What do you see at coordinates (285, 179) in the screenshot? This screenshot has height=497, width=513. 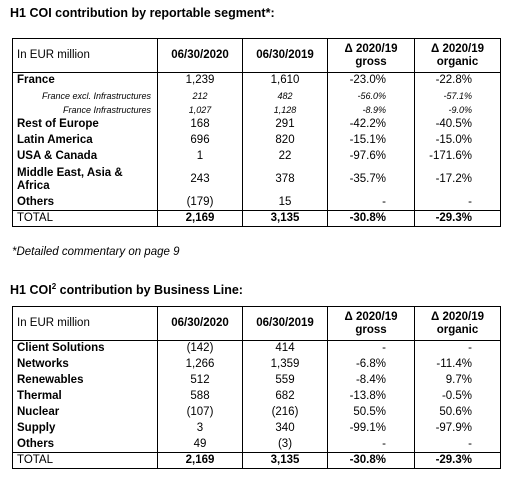 I see `value-2019: 378` at bounding box center [285, 179].